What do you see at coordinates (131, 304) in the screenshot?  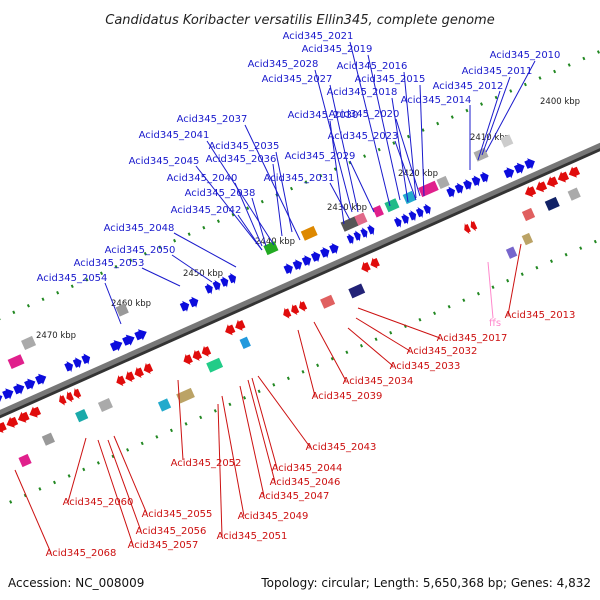 I see `scale-label: 2460 kbp` at bounding box center [131, 304].